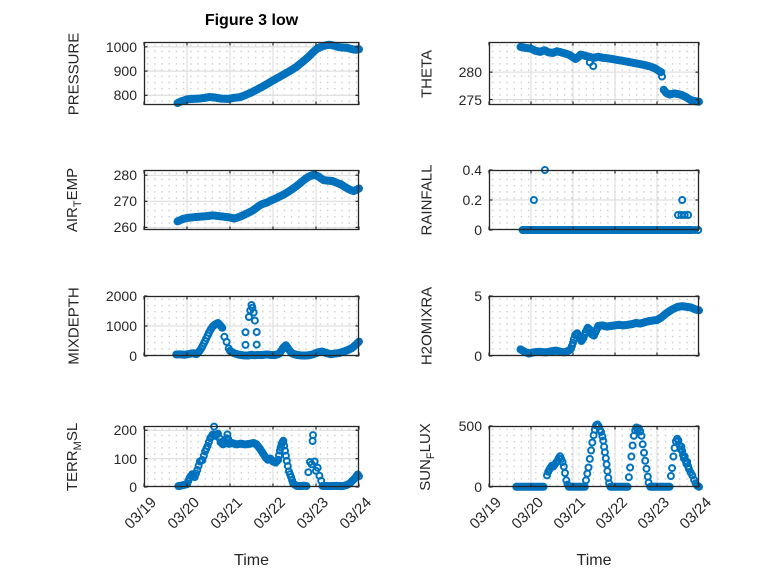 This screenshot has width=778, height=583. Describe the element at coordinates (251, 20) in the screenshot. I see `figure-title: Figure 3 low` at that location.